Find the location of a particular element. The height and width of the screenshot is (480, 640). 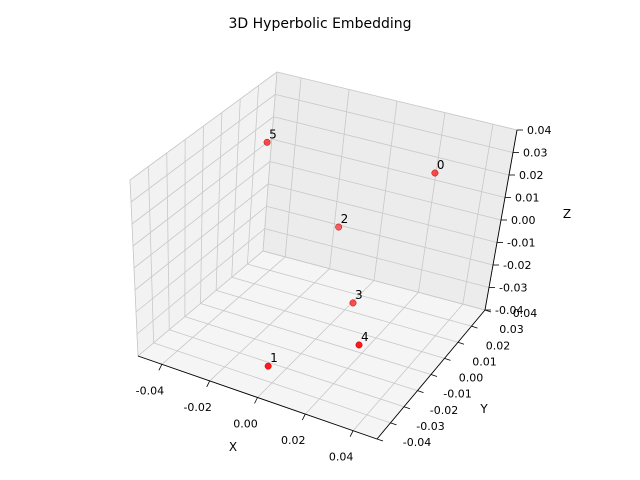

x-tick-label: 0.02 is located at coordinates (293, 440).